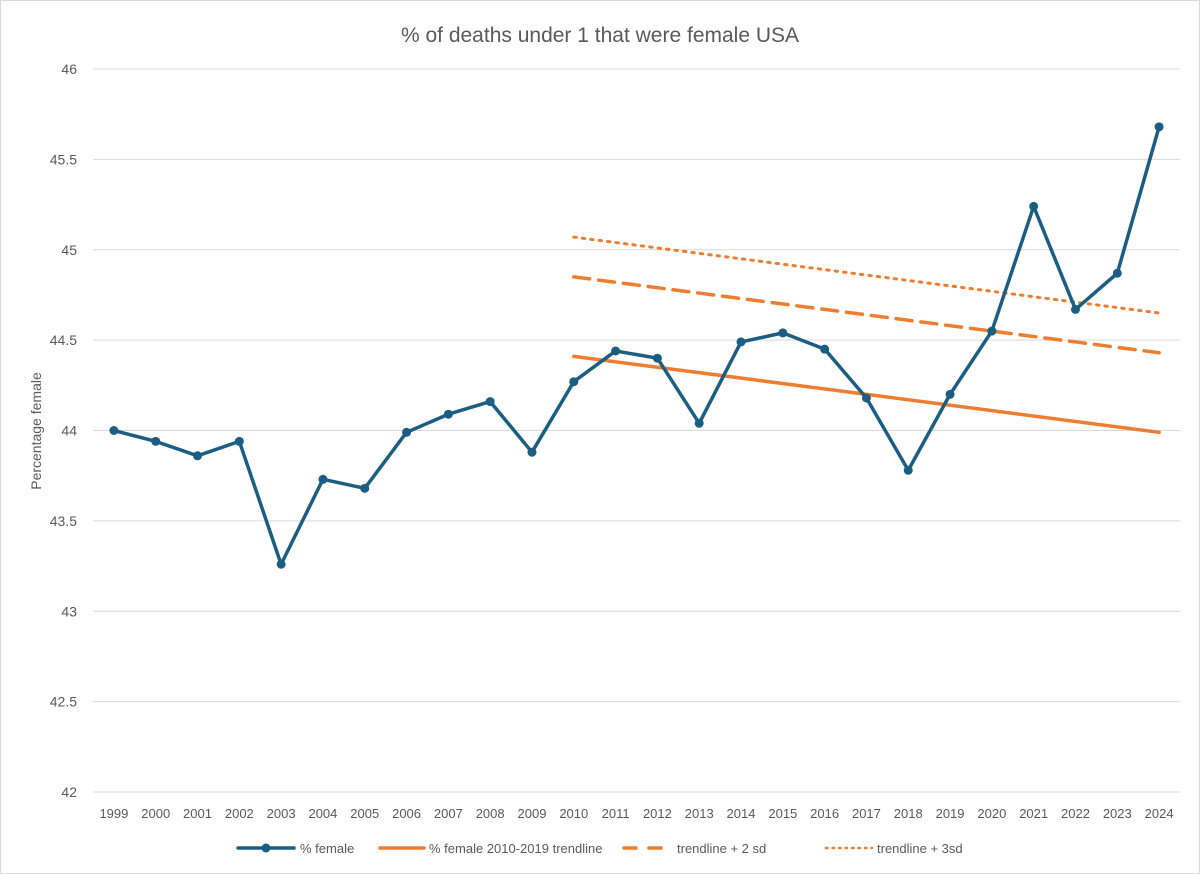 Image resolution: width=1200 pixels, height=874 pixels. I want to click on x-tick-label: 2020, so click(991, 813).